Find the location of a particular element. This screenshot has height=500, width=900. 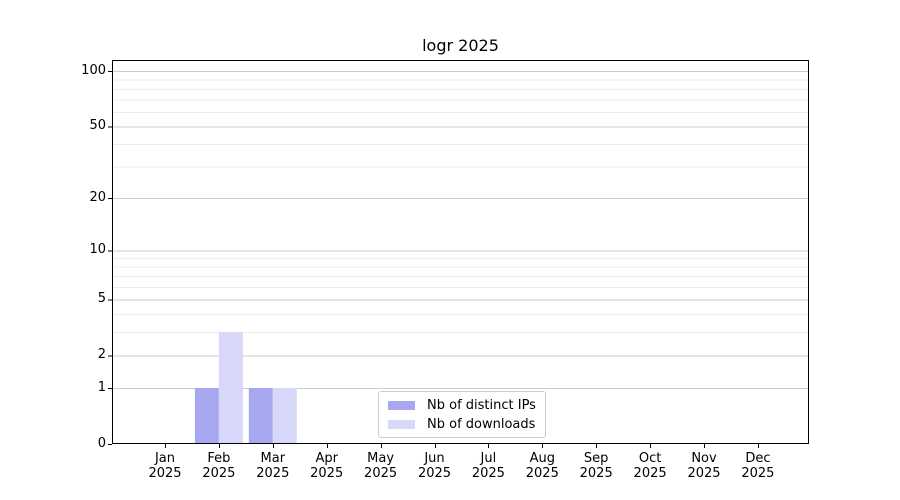

x-axis-tick-label-nov: Nov 2025 is located at coordinates (704, 466).